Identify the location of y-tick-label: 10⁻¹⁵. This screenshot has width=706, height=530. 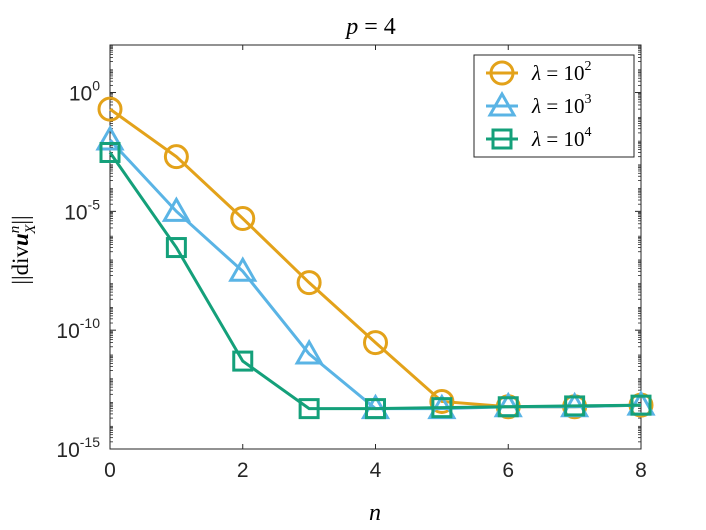
(78, 448).